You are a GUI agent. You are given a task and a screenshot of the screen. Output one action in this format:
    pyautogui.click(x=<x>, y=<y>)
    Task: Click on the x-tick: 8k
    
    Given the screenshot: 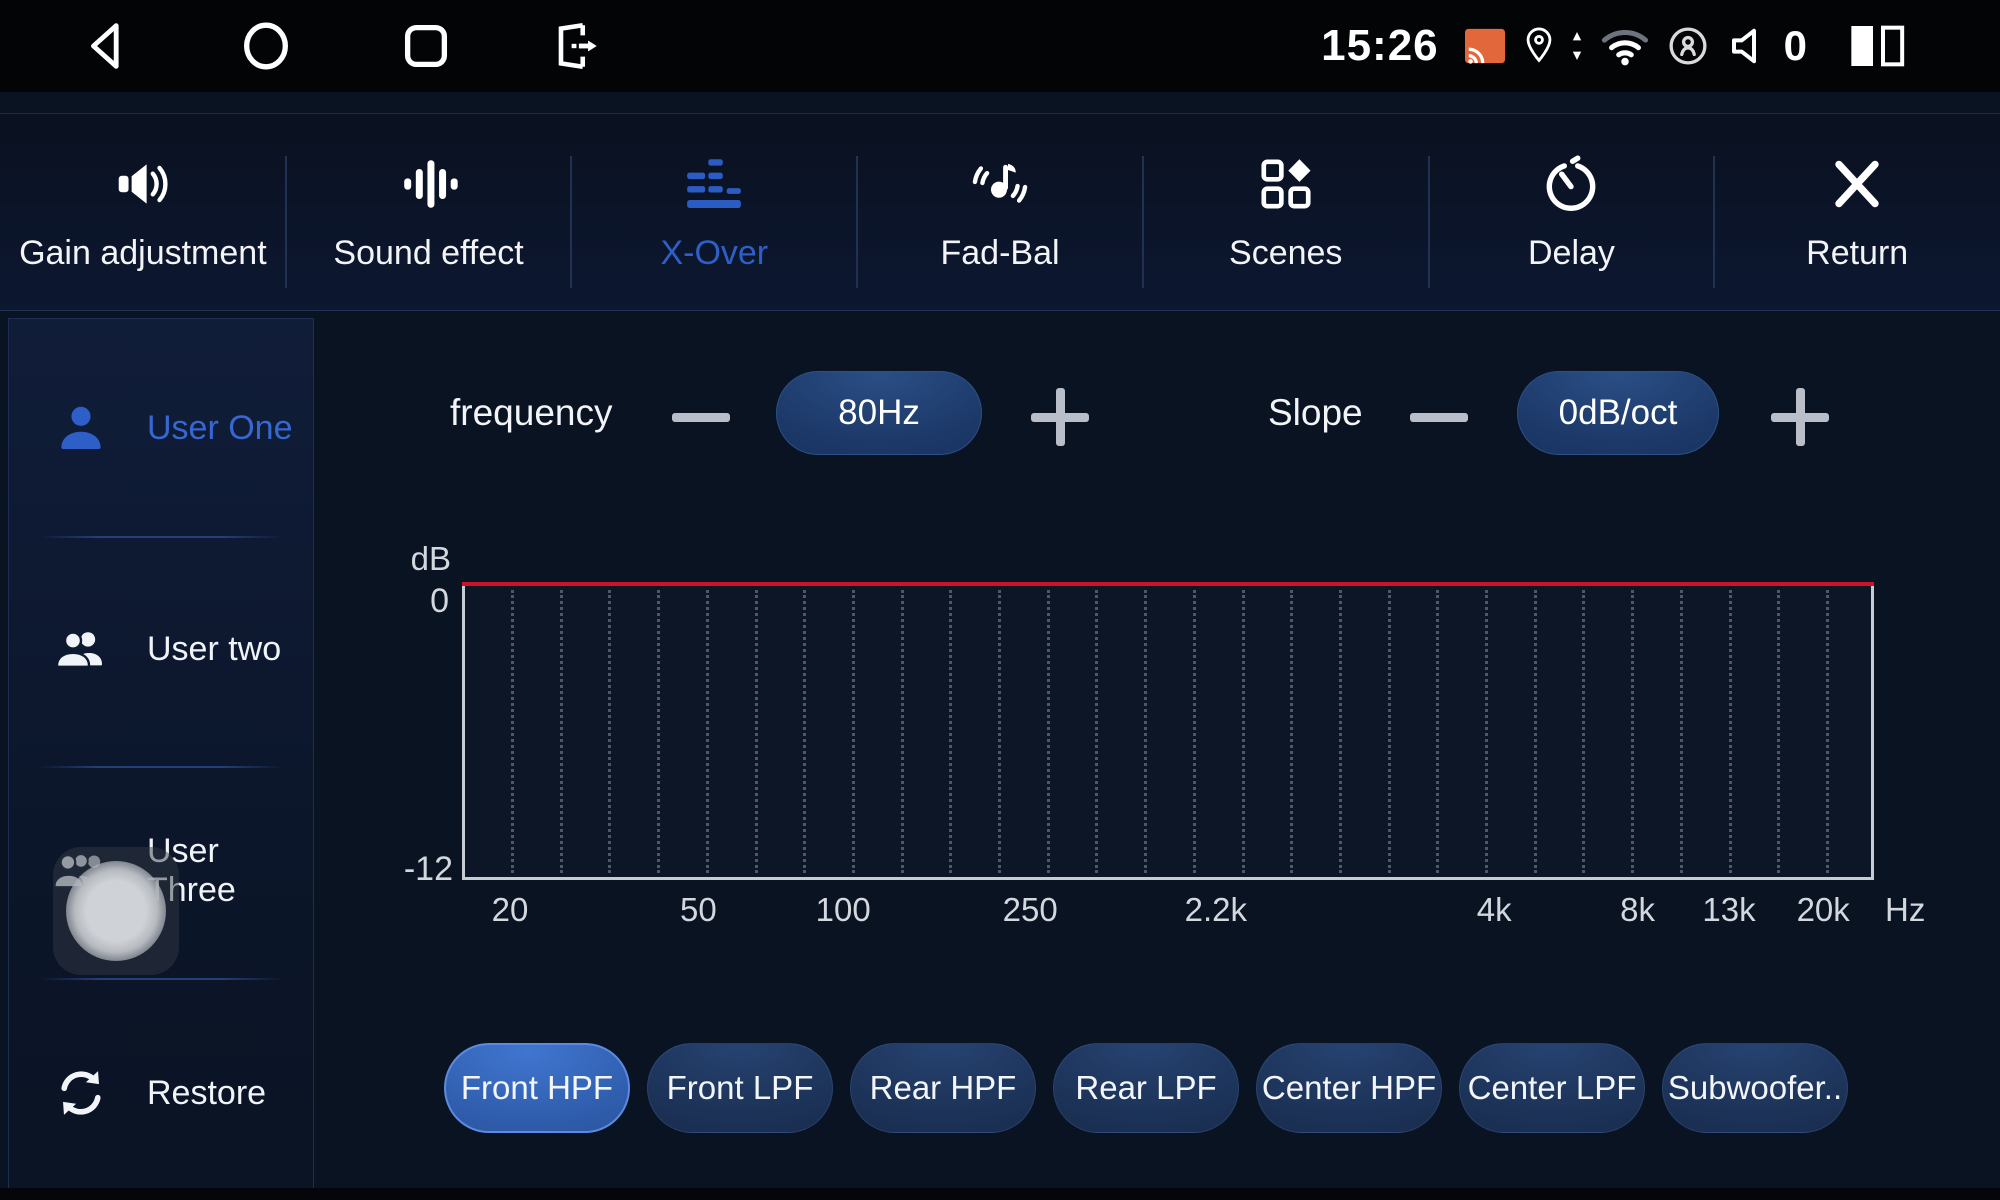 What is the action you would take?
    pyautogui.click(x=1638, y=909)
    